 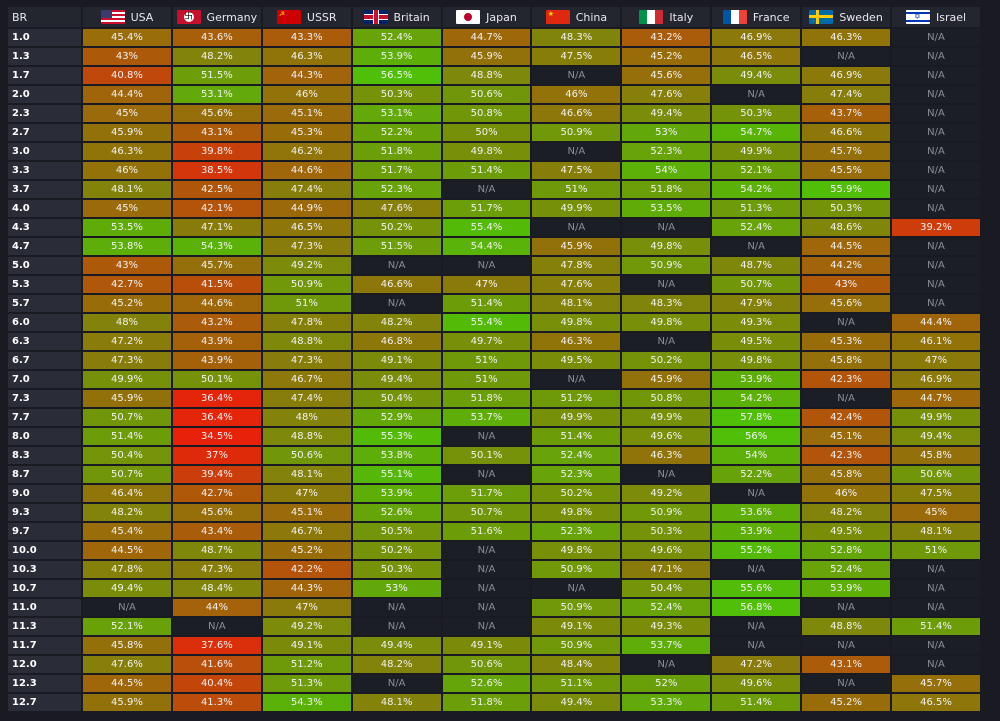 I want to click on winrate-cell-china: 49.8%, so click(x=576, y=322).